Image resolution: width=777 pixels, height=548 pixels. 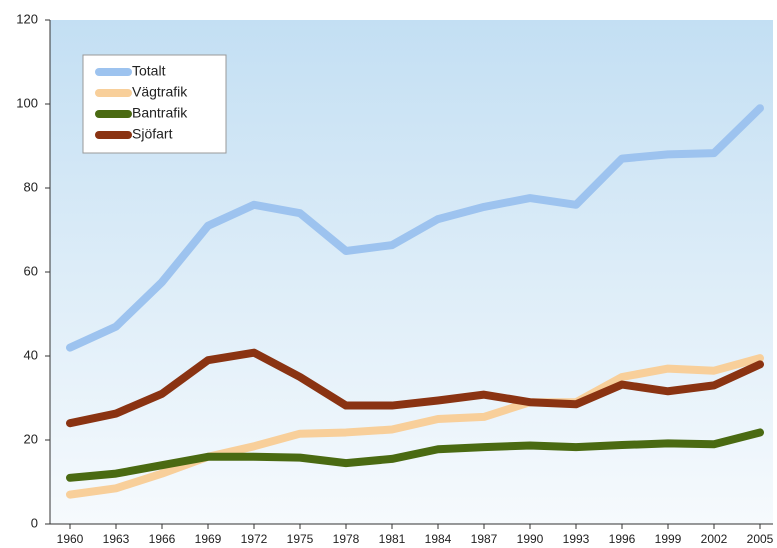 What do you see at coordinates (162, 539) in the screenshot?
I see `x-tick-label: 1966` at bounding box center [162, 539].